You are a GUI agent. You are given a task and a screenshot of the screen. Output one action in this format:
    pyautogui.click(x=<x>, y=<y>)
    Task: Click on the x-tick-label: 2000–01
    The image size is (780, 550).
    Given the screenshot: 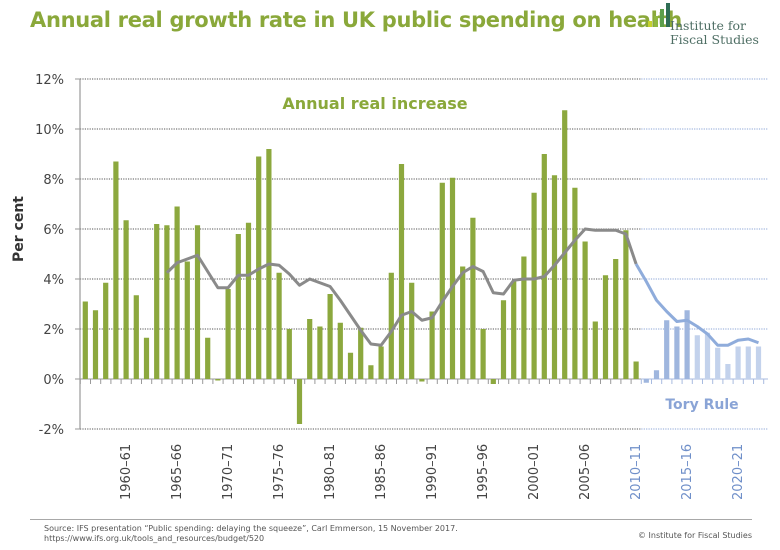 What is the action you would take?
    pyautogui.click(x=534, y=472)
    